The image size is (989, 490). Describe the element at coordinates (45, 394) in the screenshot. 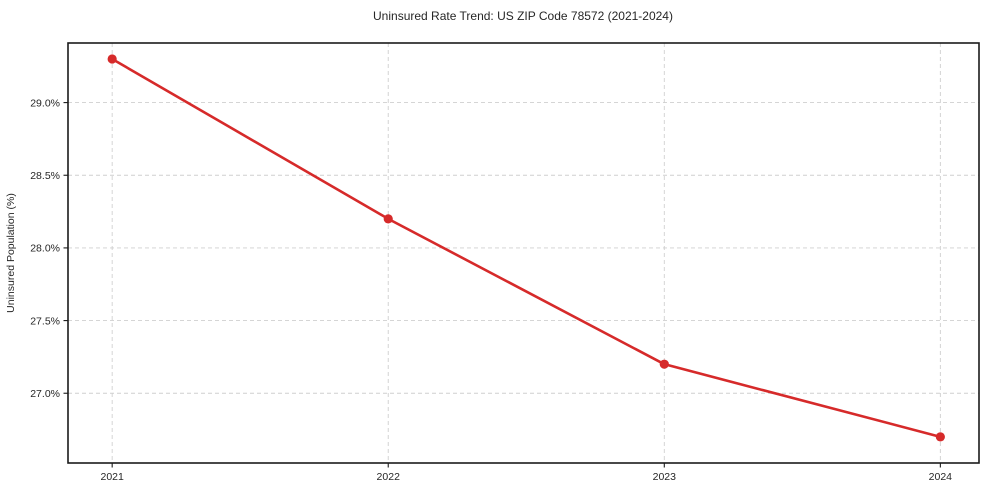

I see `y-tick-label: 27.0%` at that location.